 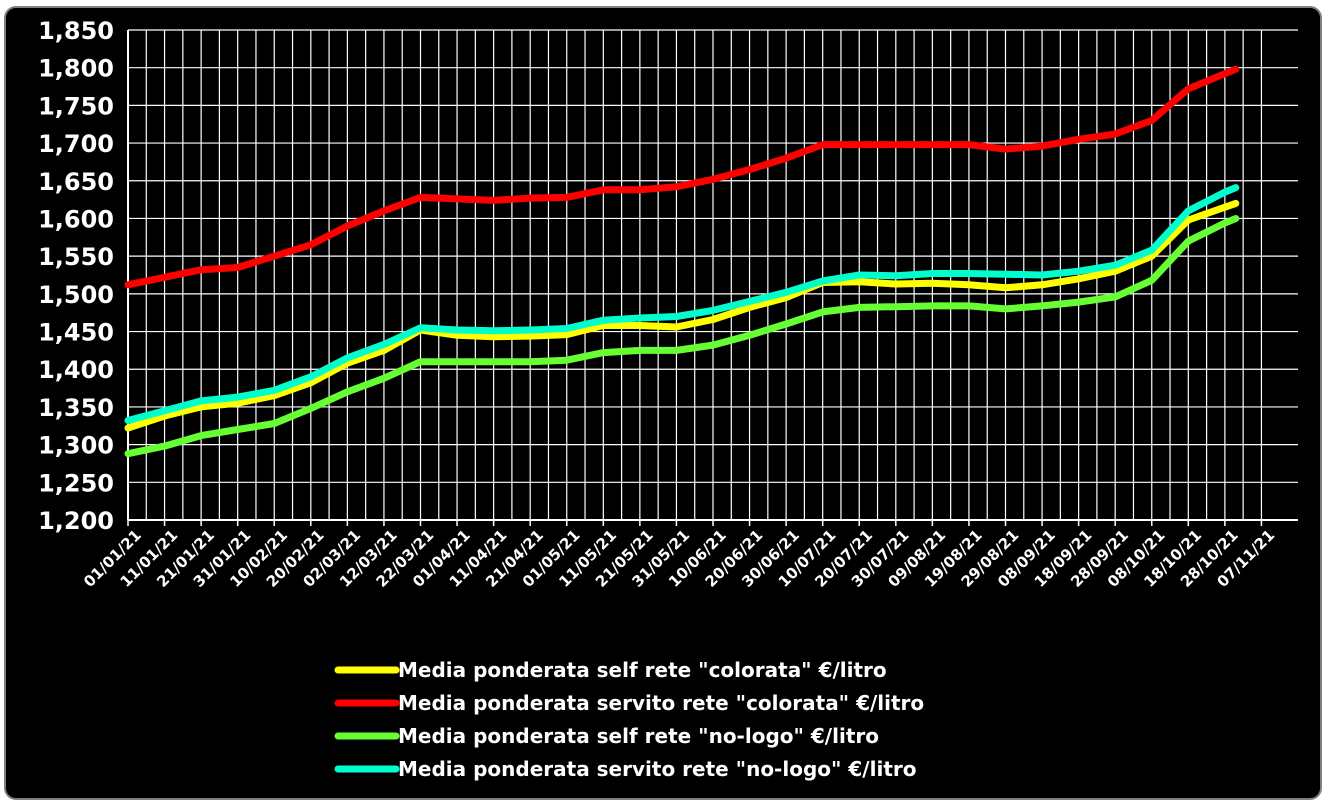 I want to click on y-tick-label: 1,600, so click(x=76, y=219).